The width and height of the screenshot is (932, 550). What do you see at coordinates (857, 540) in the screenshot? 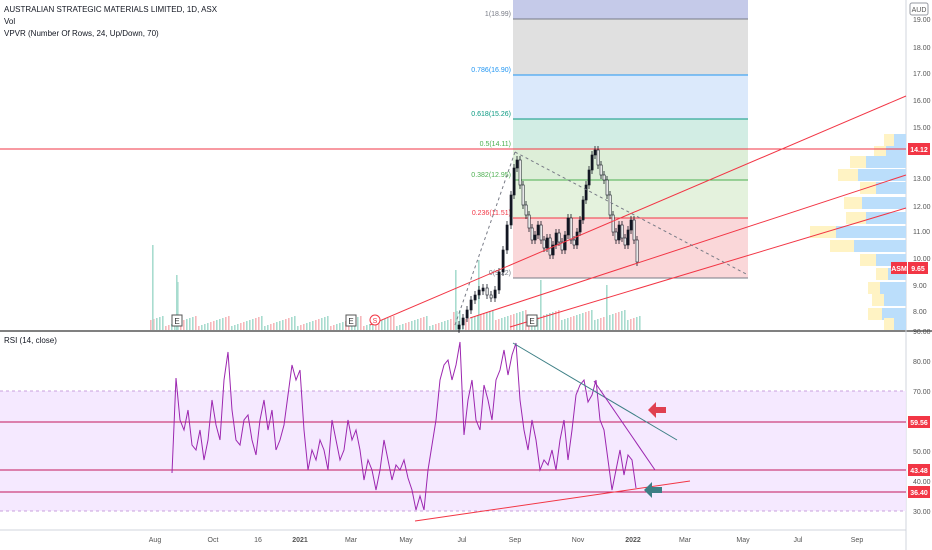
I see `time-tick-label: Sep` at bounding box center [857, 540].